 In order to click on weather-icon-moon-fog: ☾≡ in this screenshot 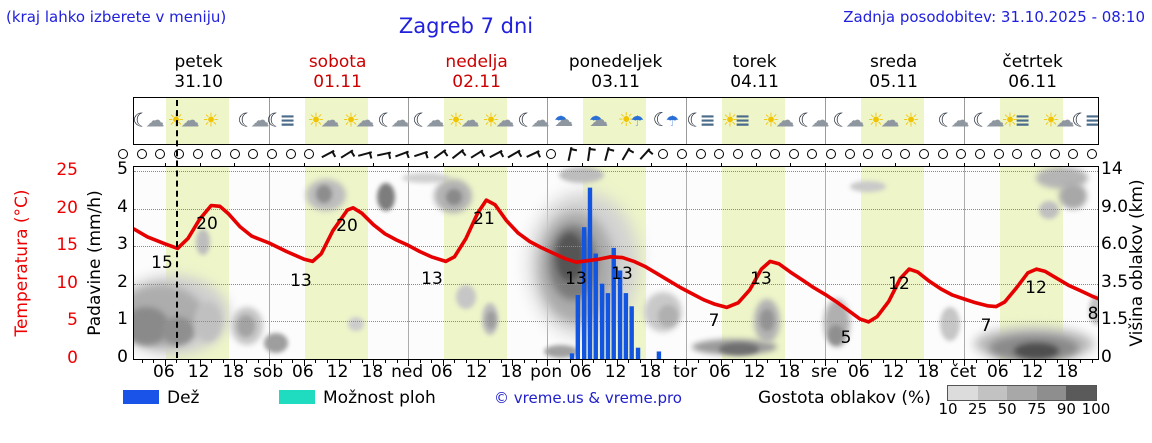, I will do `click(281, 121)`.